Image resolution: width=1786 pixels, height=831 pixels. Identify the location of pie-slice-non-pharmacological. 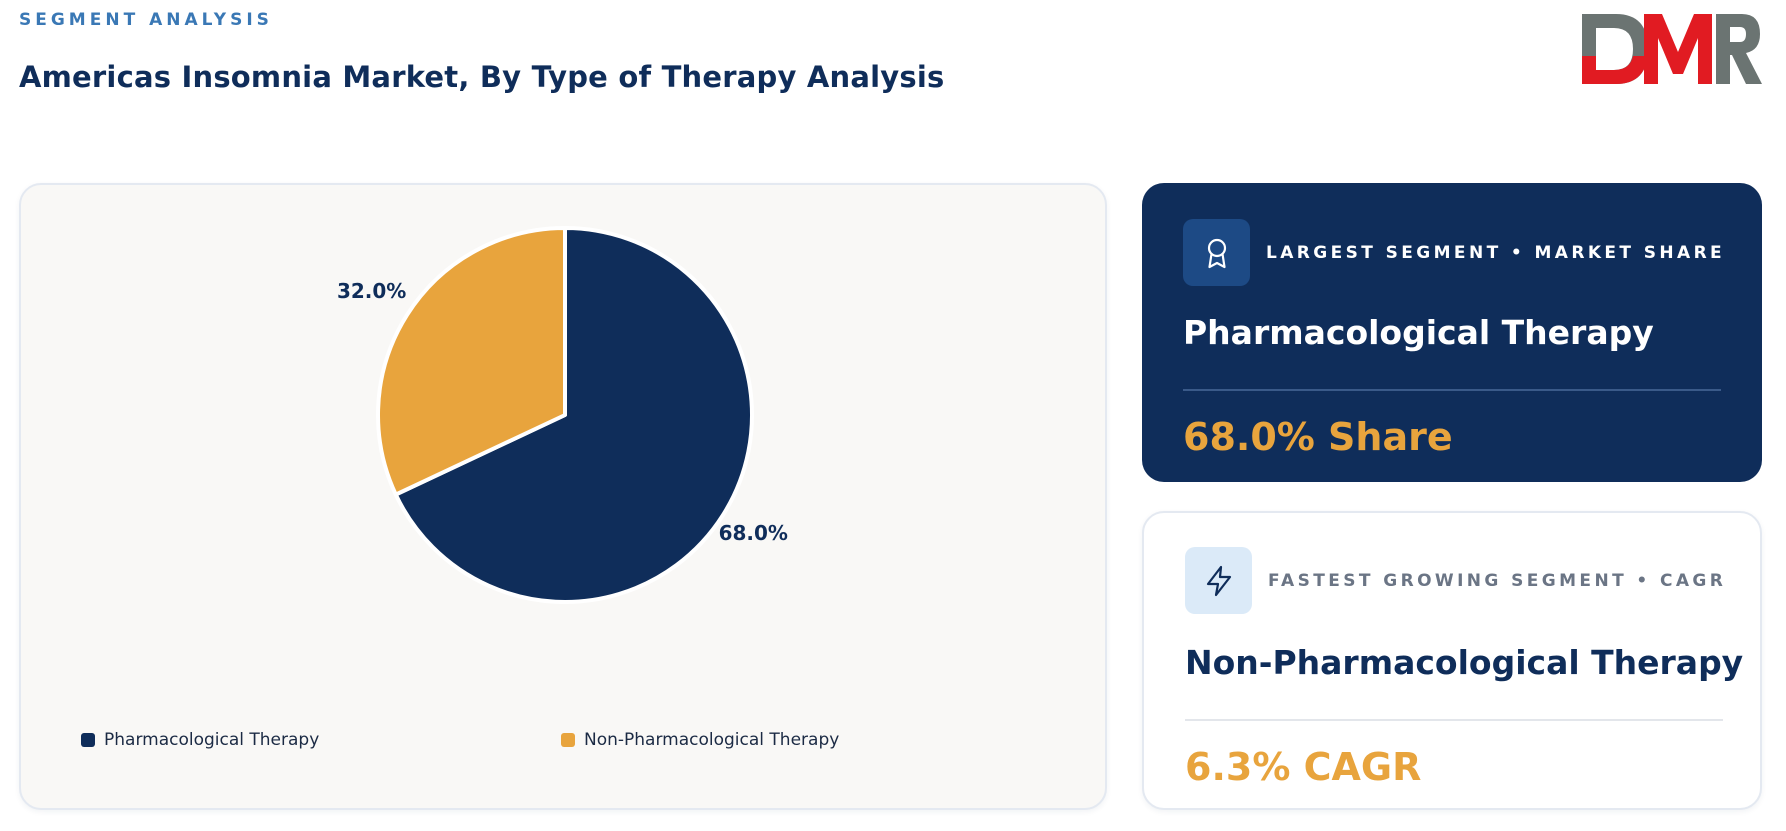
(471, 361).